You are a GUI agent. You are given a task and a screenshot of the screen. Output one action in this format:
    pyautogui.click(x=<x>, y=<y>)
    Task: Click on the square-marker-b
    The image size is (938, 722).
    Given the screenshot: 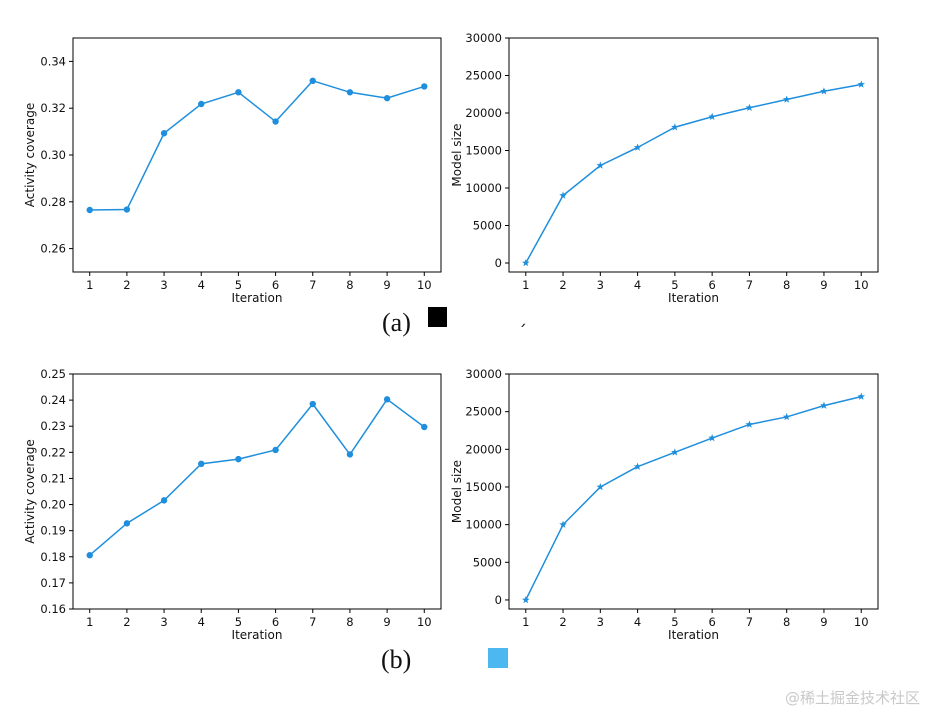 What is the action you would take?
    pyautogui.click(x=498, y=658)
    